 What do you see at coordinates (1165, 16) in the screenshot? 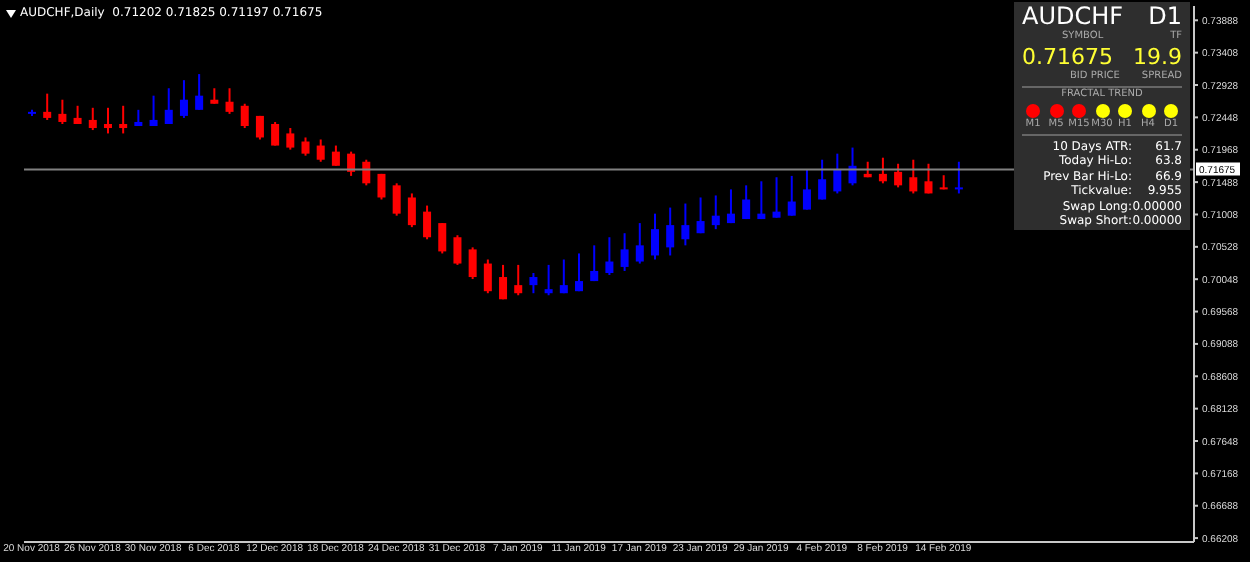
I see `annotation: D1` at bounding box center [1165, 16].